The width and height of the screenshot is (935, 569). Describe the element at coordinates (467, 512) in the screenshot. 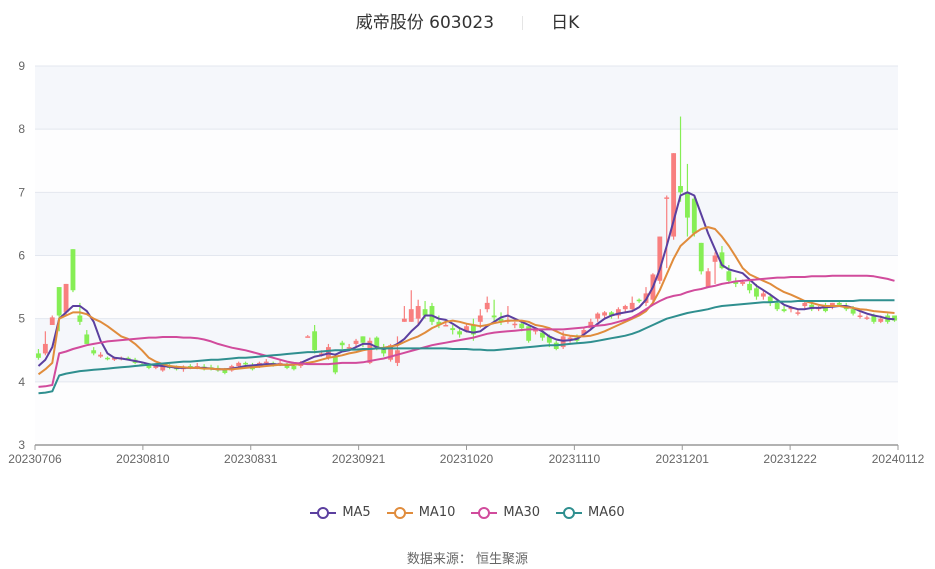

I see `legend: MA5 MA10 MA30 MA60` at that location.